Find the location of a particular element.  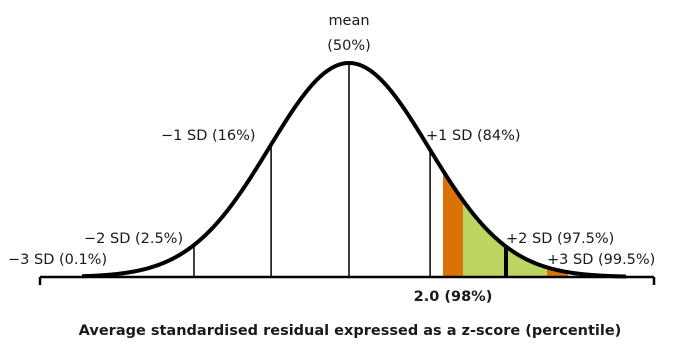

plus-3-sd-label: +3 SD (99.5%) is located at coordinates (601, 260).